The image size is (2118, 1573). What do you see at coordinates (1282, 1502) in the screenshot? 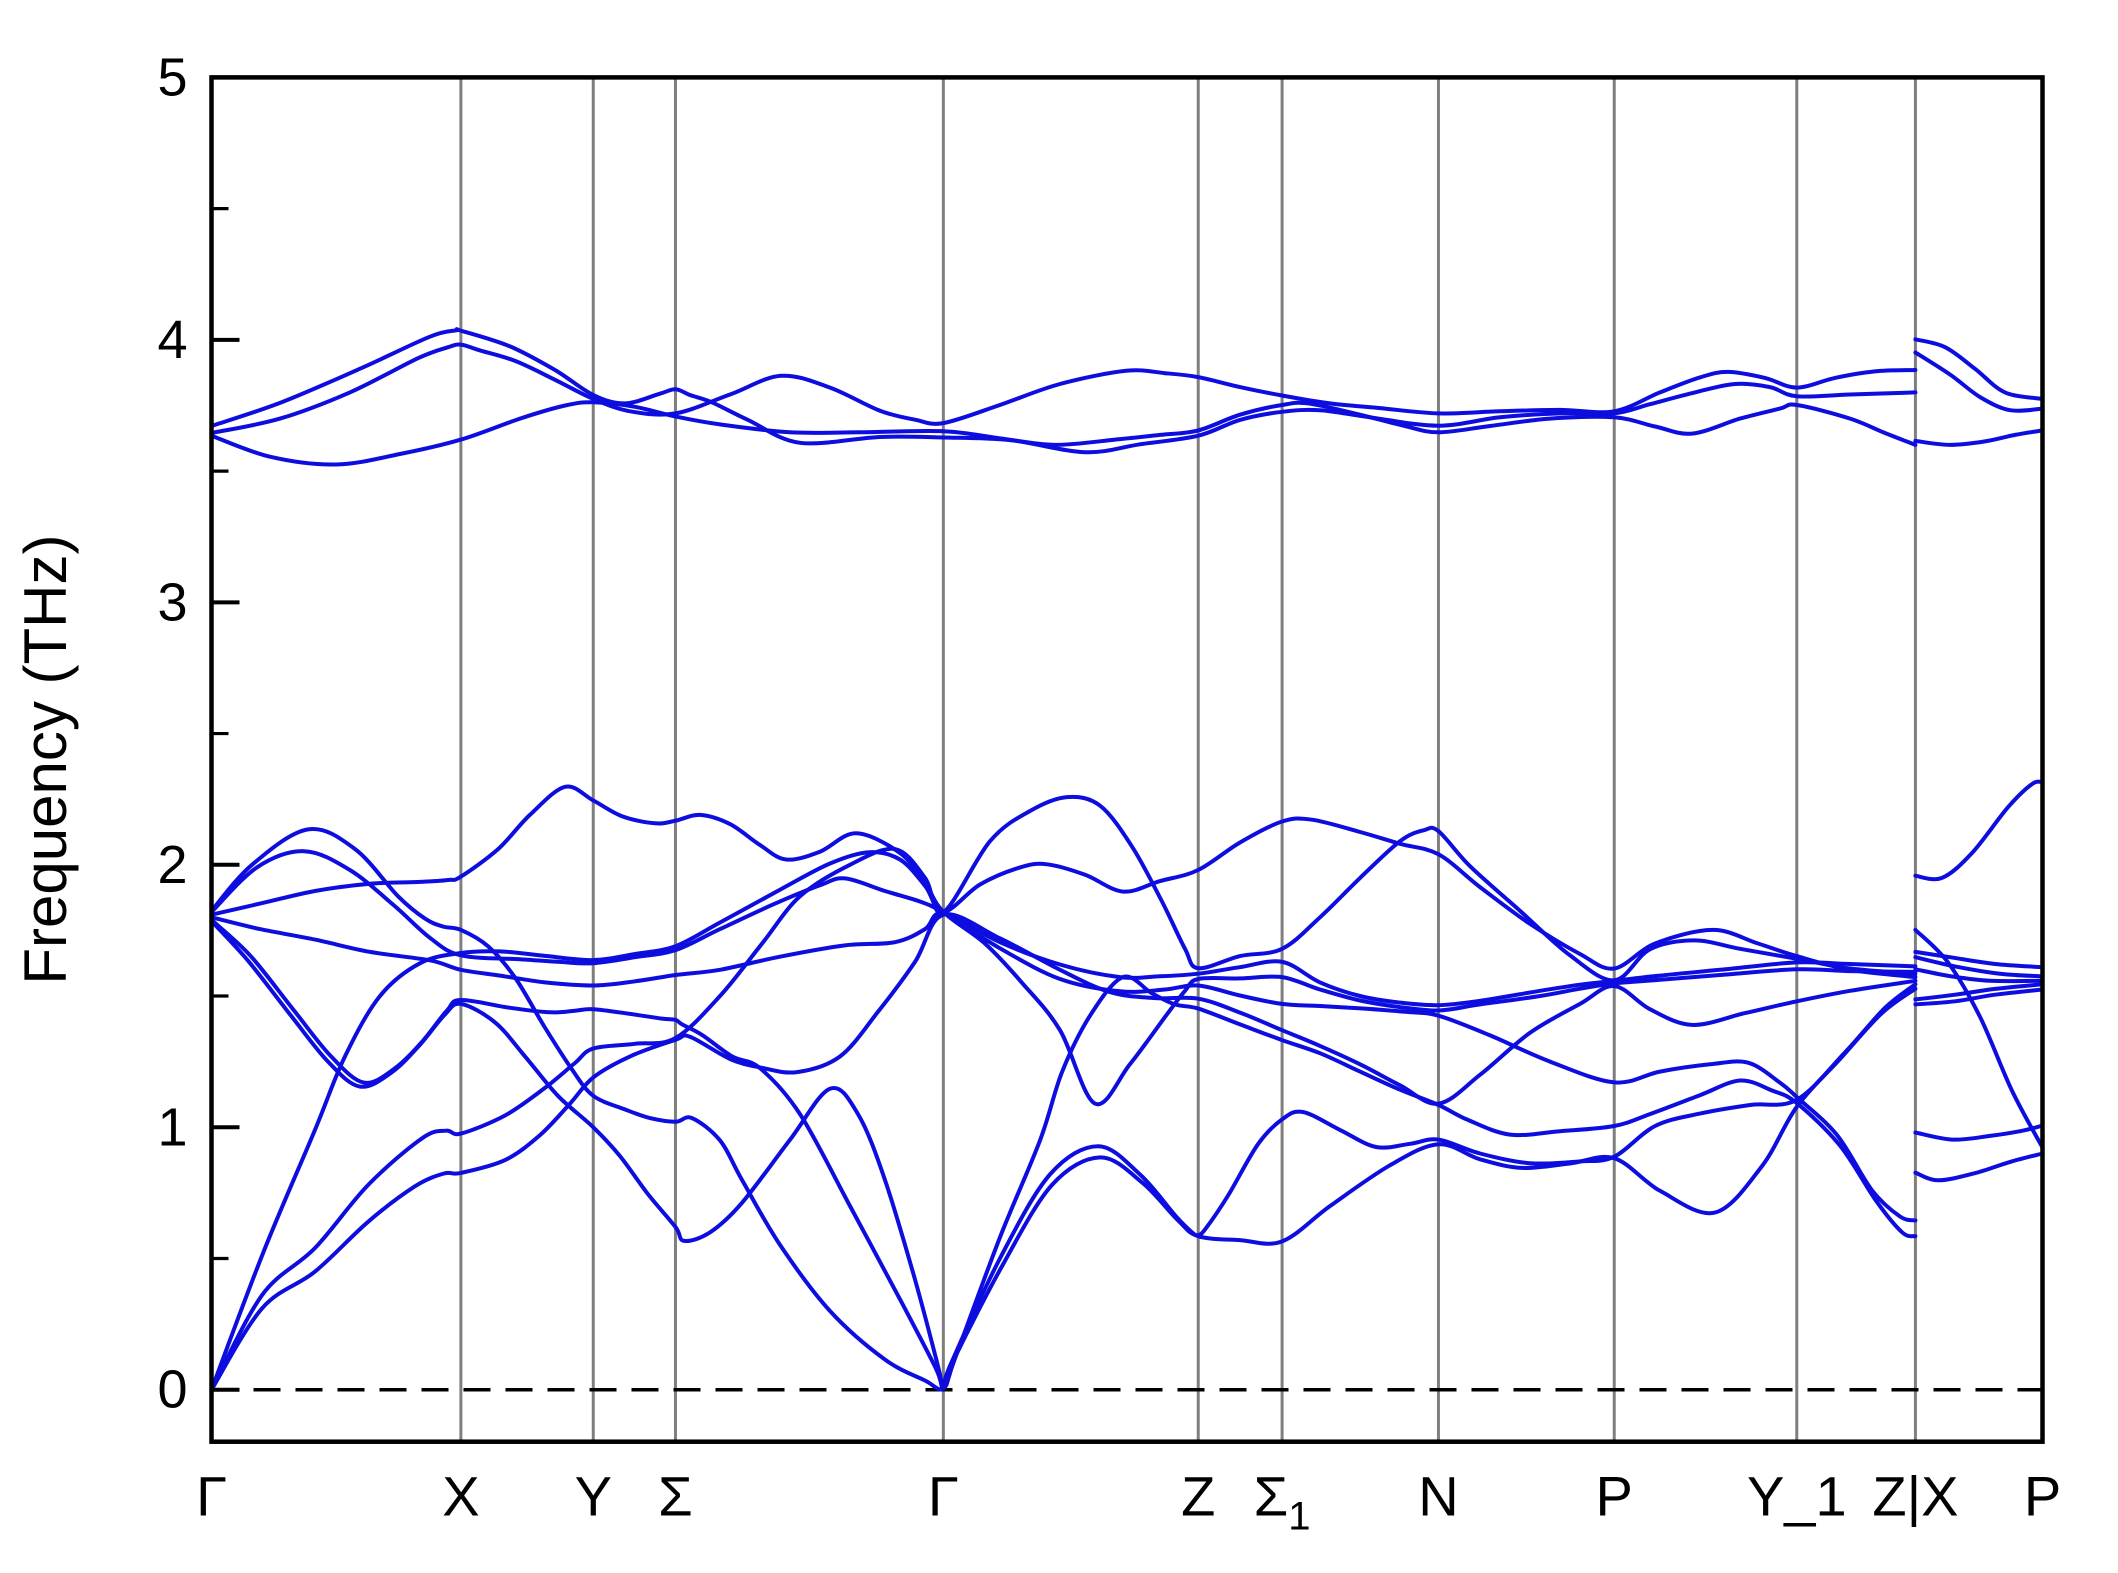
I see `kpoint-label: Σ1` at bounding box center [1282, 1502].